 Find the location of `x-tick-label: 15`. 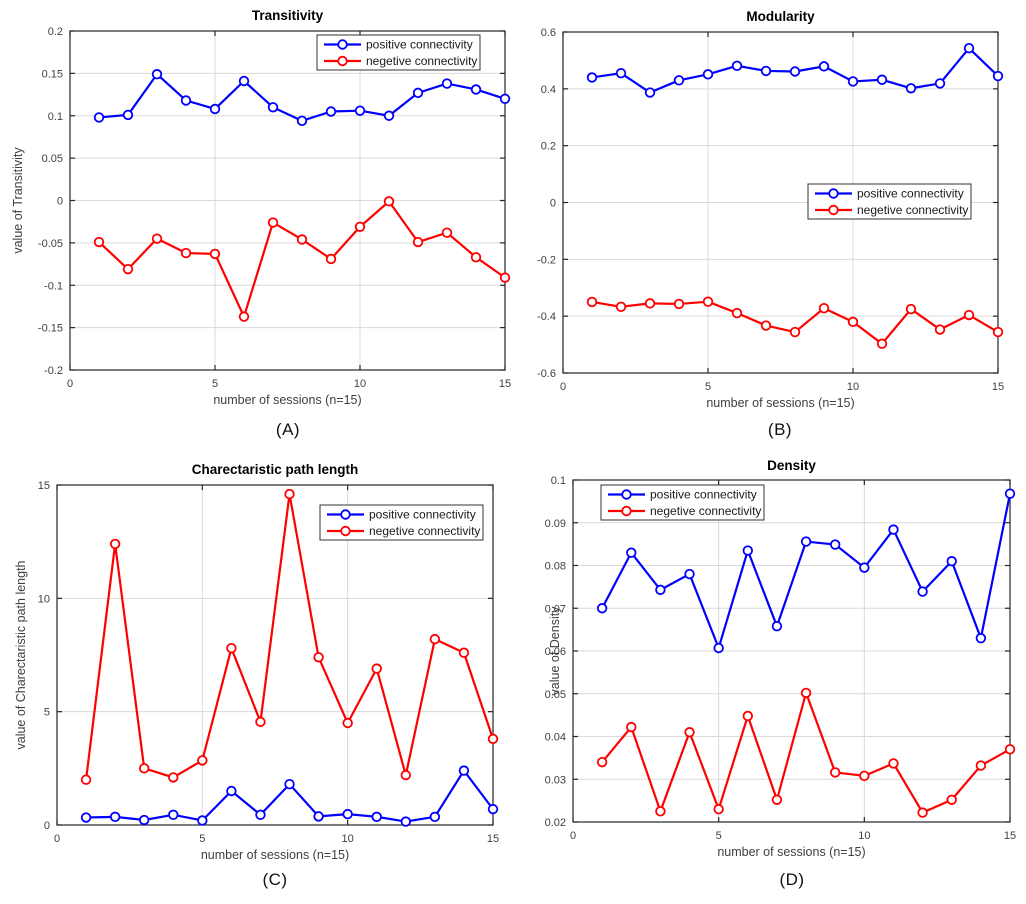

x-tick-label: 15 is located at coordinates (998, 387).